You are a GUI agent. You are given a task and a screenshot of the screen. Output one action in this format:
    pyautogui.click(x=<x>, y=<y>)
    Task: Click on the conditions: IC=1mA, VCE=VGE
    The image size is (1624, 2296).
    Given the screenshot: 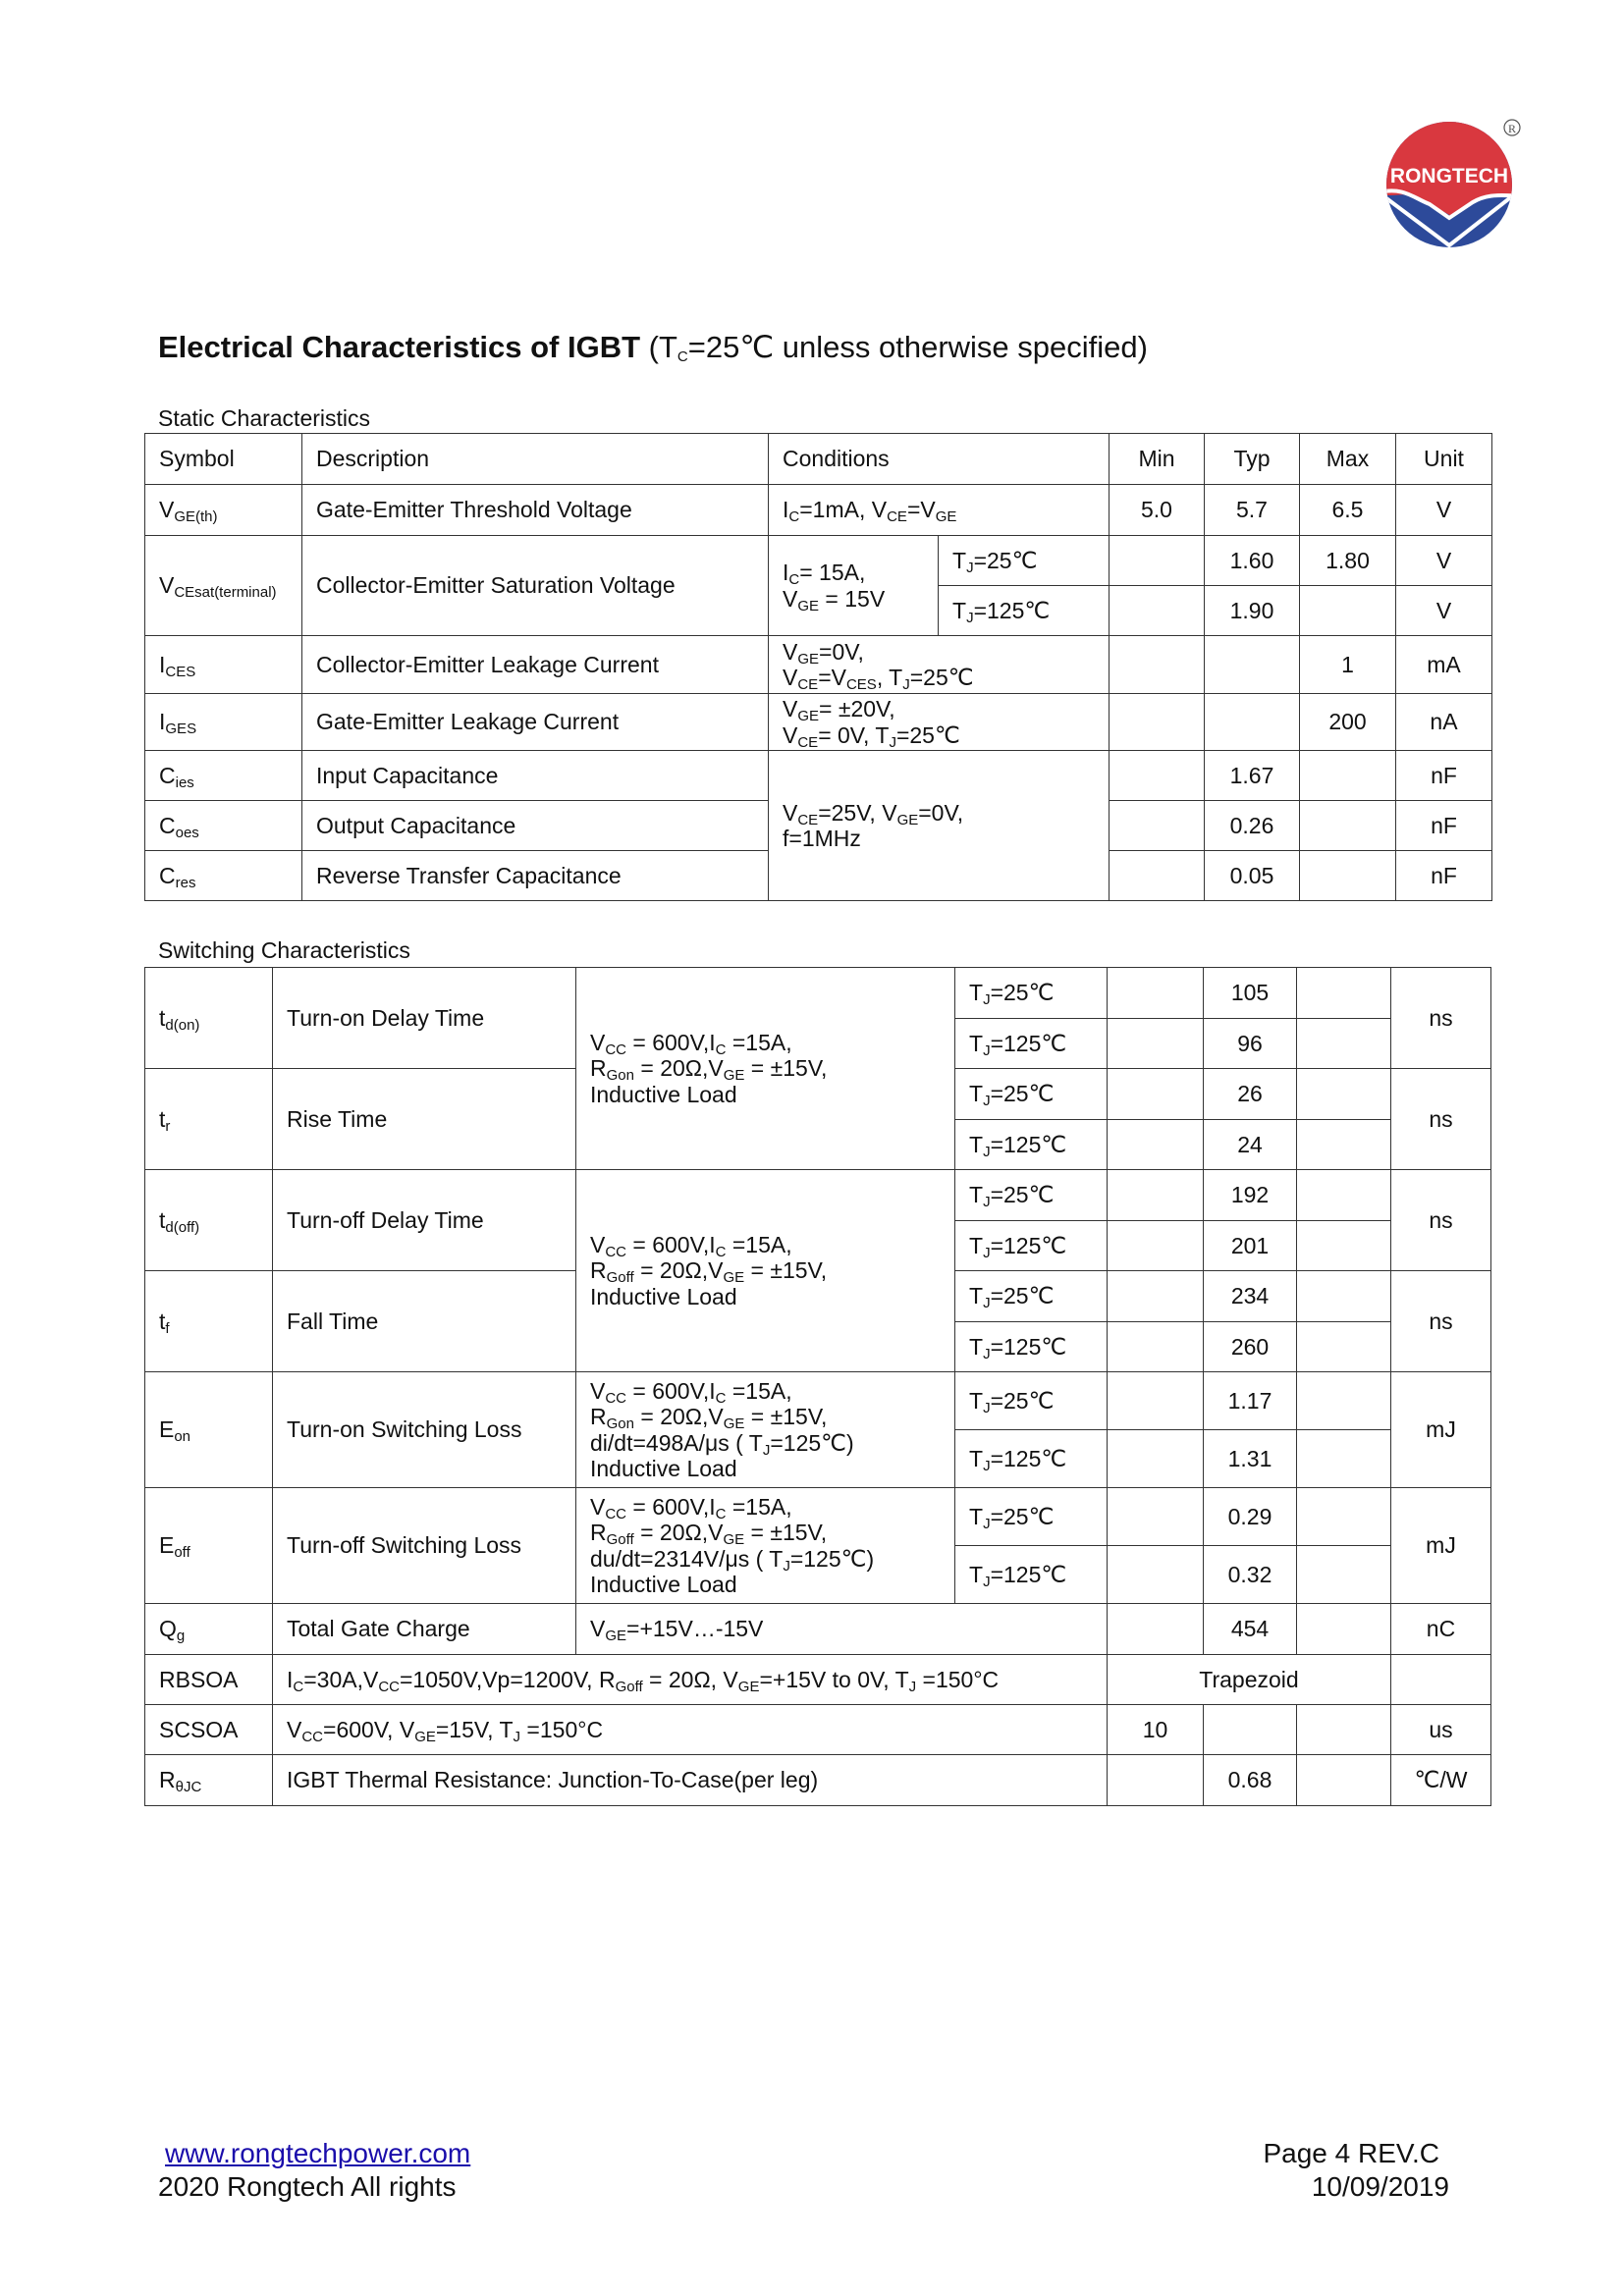 What is the action you would take?
    pyautogui.click(x=939, y=510)
    